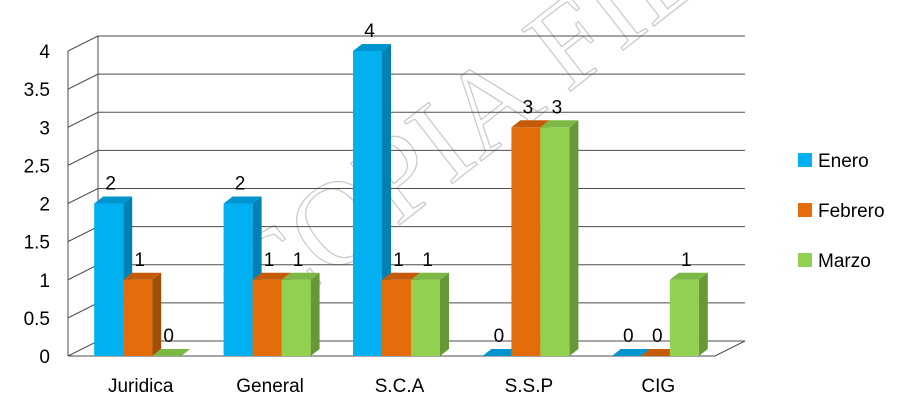 Image resolution: width=911 pixels, height=402 pixels. Describe the element at coordinates (37, 90) in the screenshot. I see `y-tick-label: 3.5` at that location.